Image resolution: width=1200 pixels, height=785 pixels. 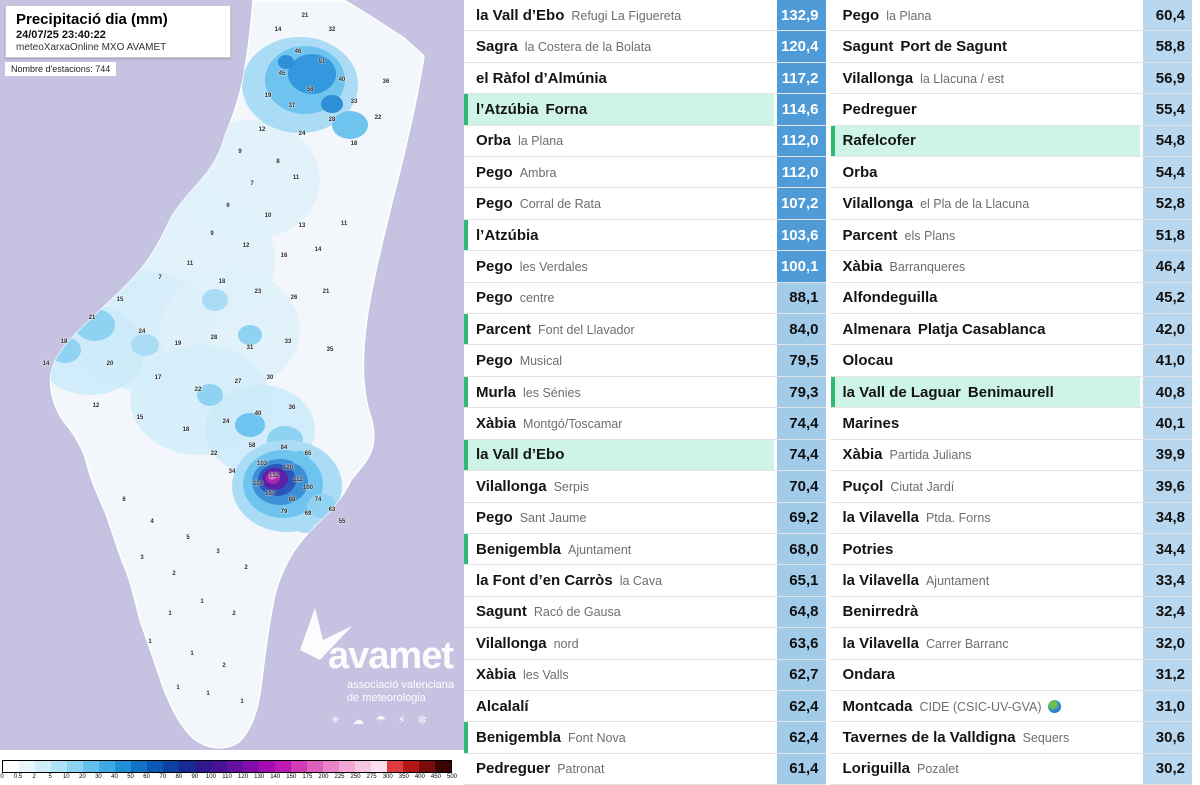 What do you see at coordinates (645, 173) in the screenshot?
I see `station-row: Pego Ambra 112,0` at bounding box center [645, 173].